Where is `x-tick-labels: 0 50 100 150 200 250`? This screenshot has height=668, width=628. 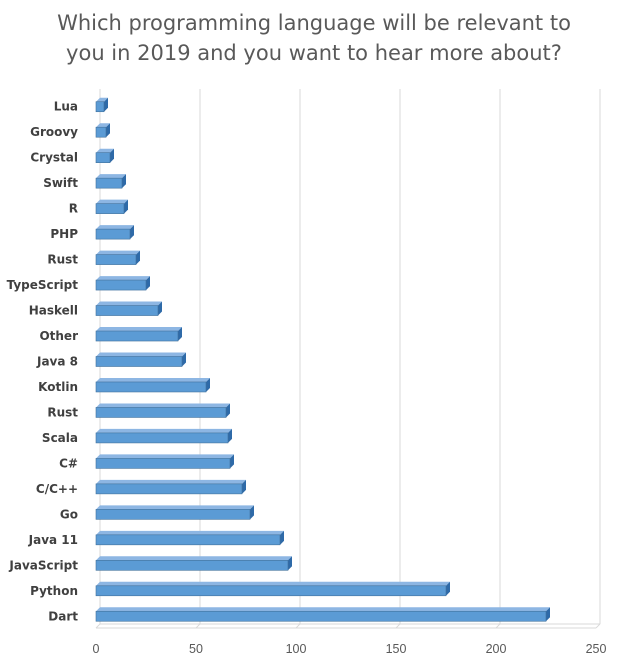 x-tick-labels: 0 50 100 150 200 250 is located at coordinates (350, 649).